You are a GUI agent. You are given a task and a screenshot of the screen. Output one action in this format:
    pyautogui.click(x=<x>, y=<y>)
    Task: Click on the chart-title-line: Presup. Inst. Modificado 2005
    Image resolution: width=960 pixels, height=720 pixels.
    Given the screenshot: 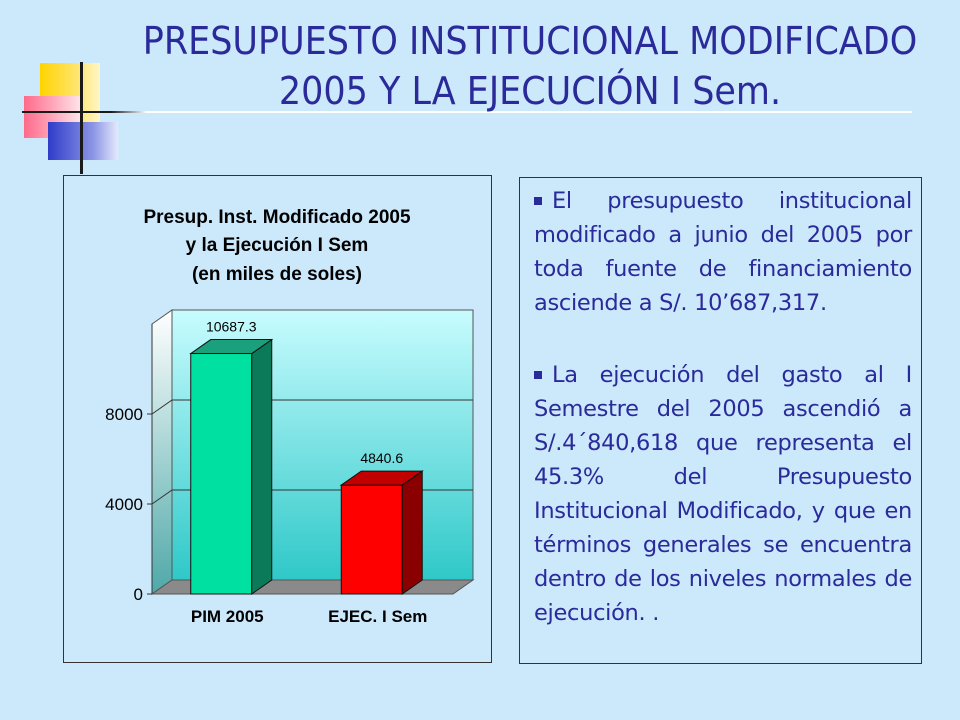 What is the action you would take?
    pyautogui.click(x=277, y=217)
    